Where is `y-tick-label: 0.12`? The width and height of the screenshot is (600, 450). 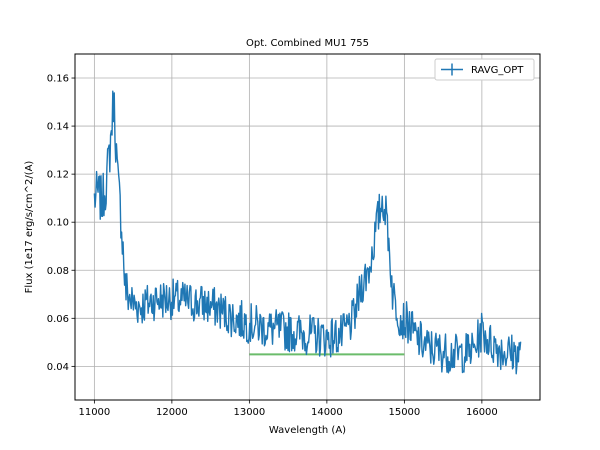 y-tick-label: 0.12 is located at coordinates (58, 175).